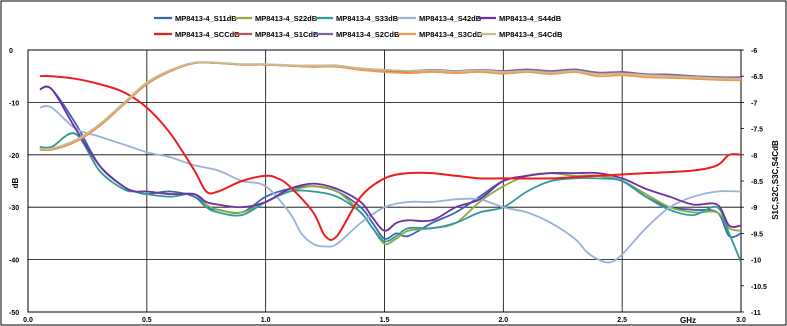 This screenshot has width=787, height=326. I want to click on x-tick-label: 2.0, so click(503, 320).